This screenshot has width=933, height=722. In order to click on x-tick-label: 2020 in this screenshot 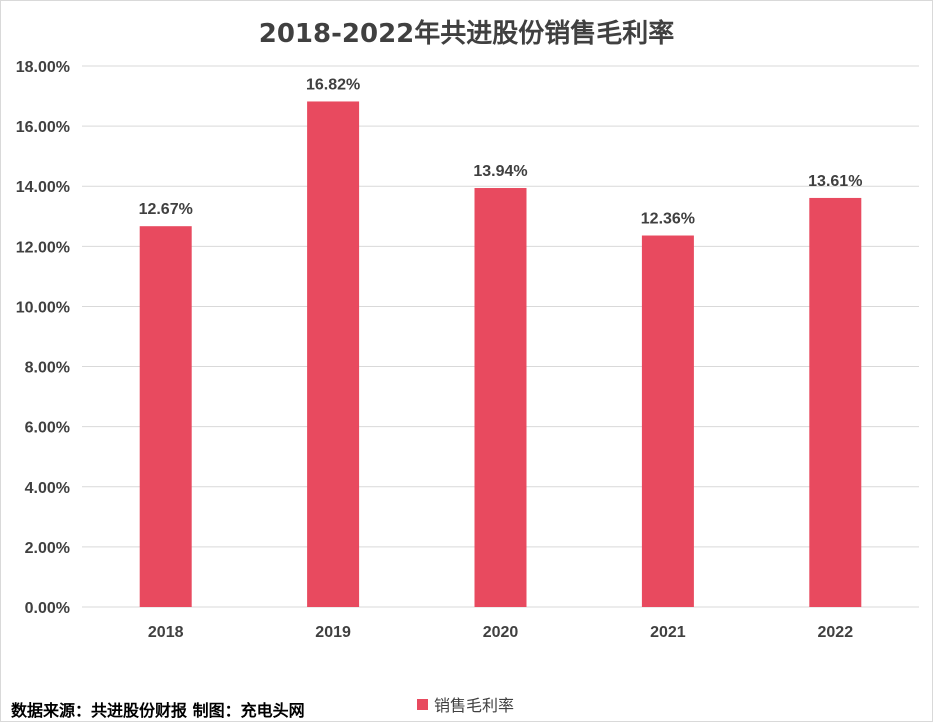, I will do `click(501, 632)`.